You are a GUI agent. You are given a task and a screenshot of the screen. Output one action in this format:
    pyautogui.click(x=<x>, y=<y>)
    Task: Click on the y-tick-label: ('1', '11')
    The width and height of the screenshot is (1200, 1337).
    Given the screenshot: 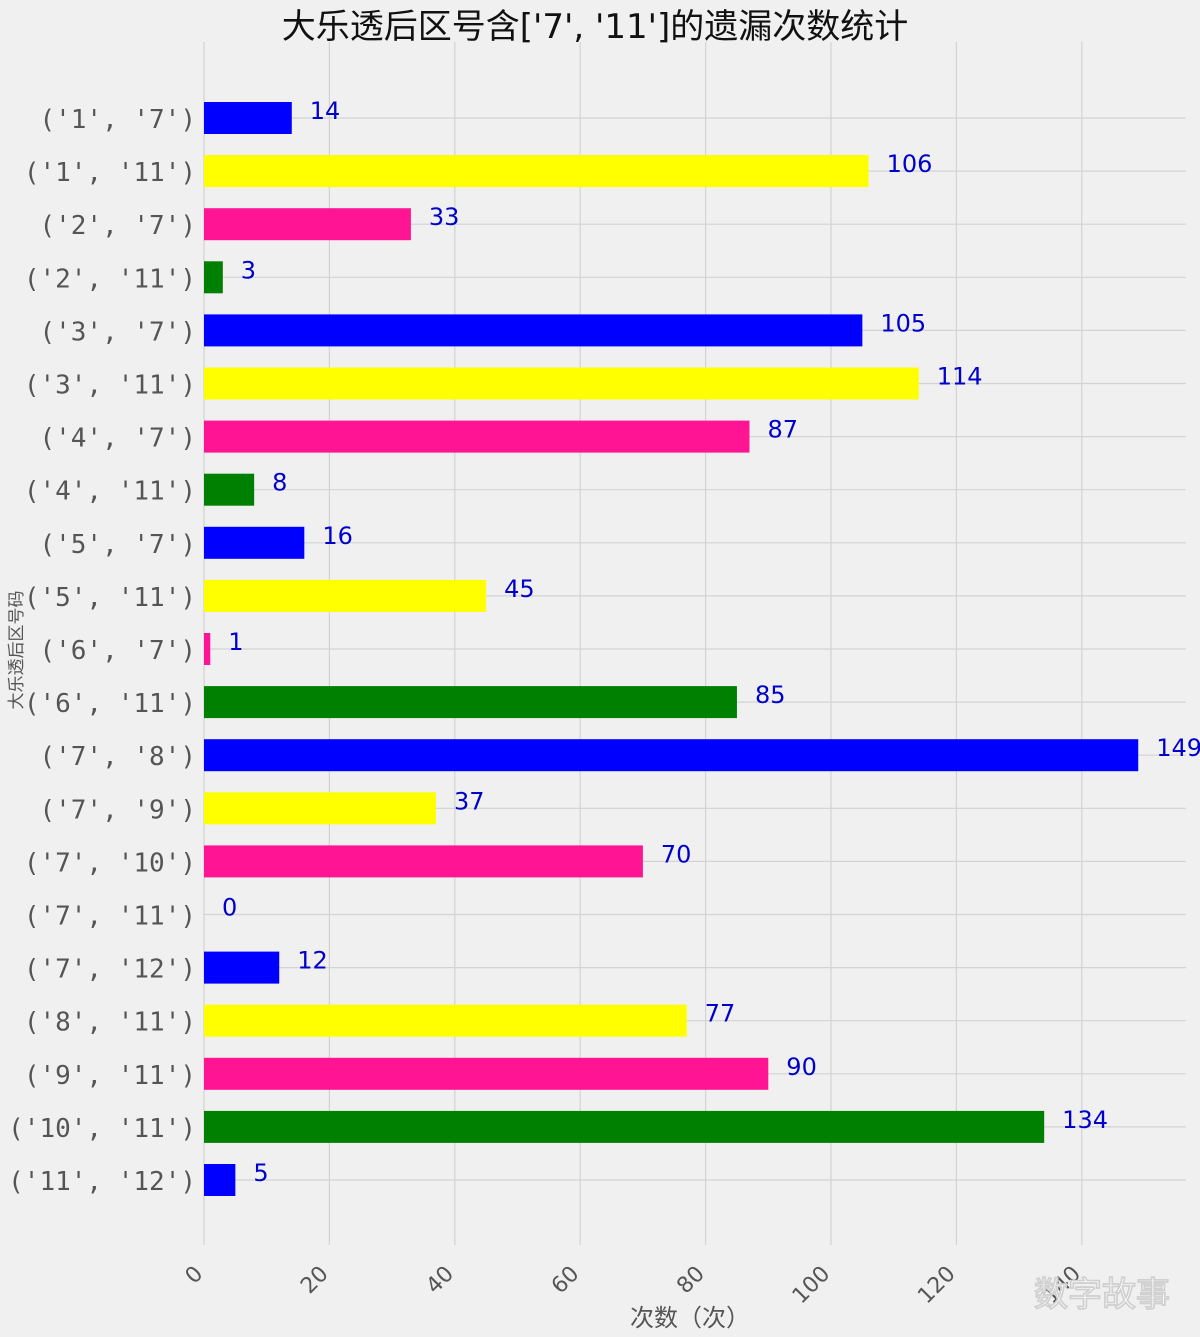 What is the action you would take?
    pyautogui.click(x=110, y=173)
    